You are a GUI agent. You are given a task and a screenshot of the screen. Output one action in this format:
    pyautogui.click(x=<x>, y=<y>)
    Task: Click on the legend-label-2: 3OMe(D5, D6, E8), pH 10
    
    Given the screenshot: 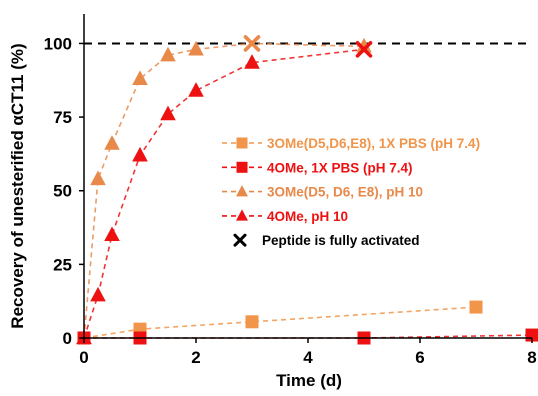 What is the action you would take?
    pyautogui.click(x=345, y=192)
    